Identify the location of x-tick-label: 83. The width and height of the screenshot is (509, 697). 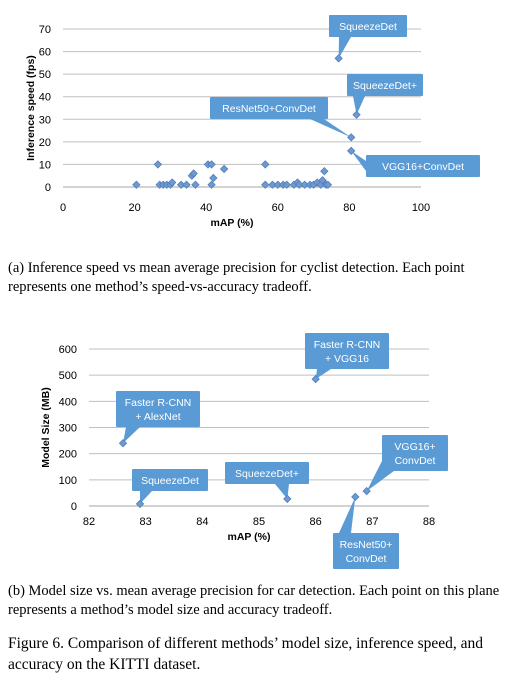
(146, 522).